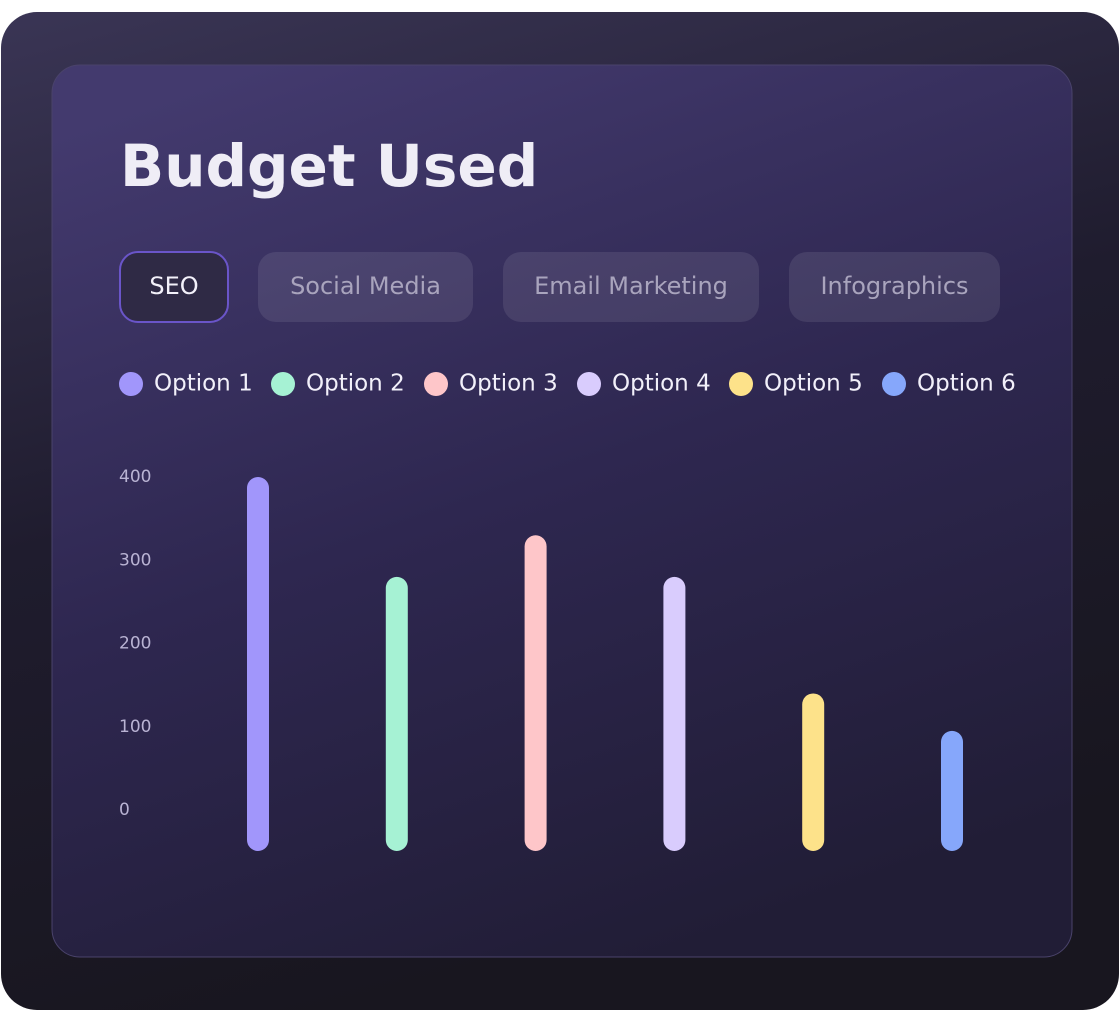  I want to click on tab: Infographics, so click(894, 287).